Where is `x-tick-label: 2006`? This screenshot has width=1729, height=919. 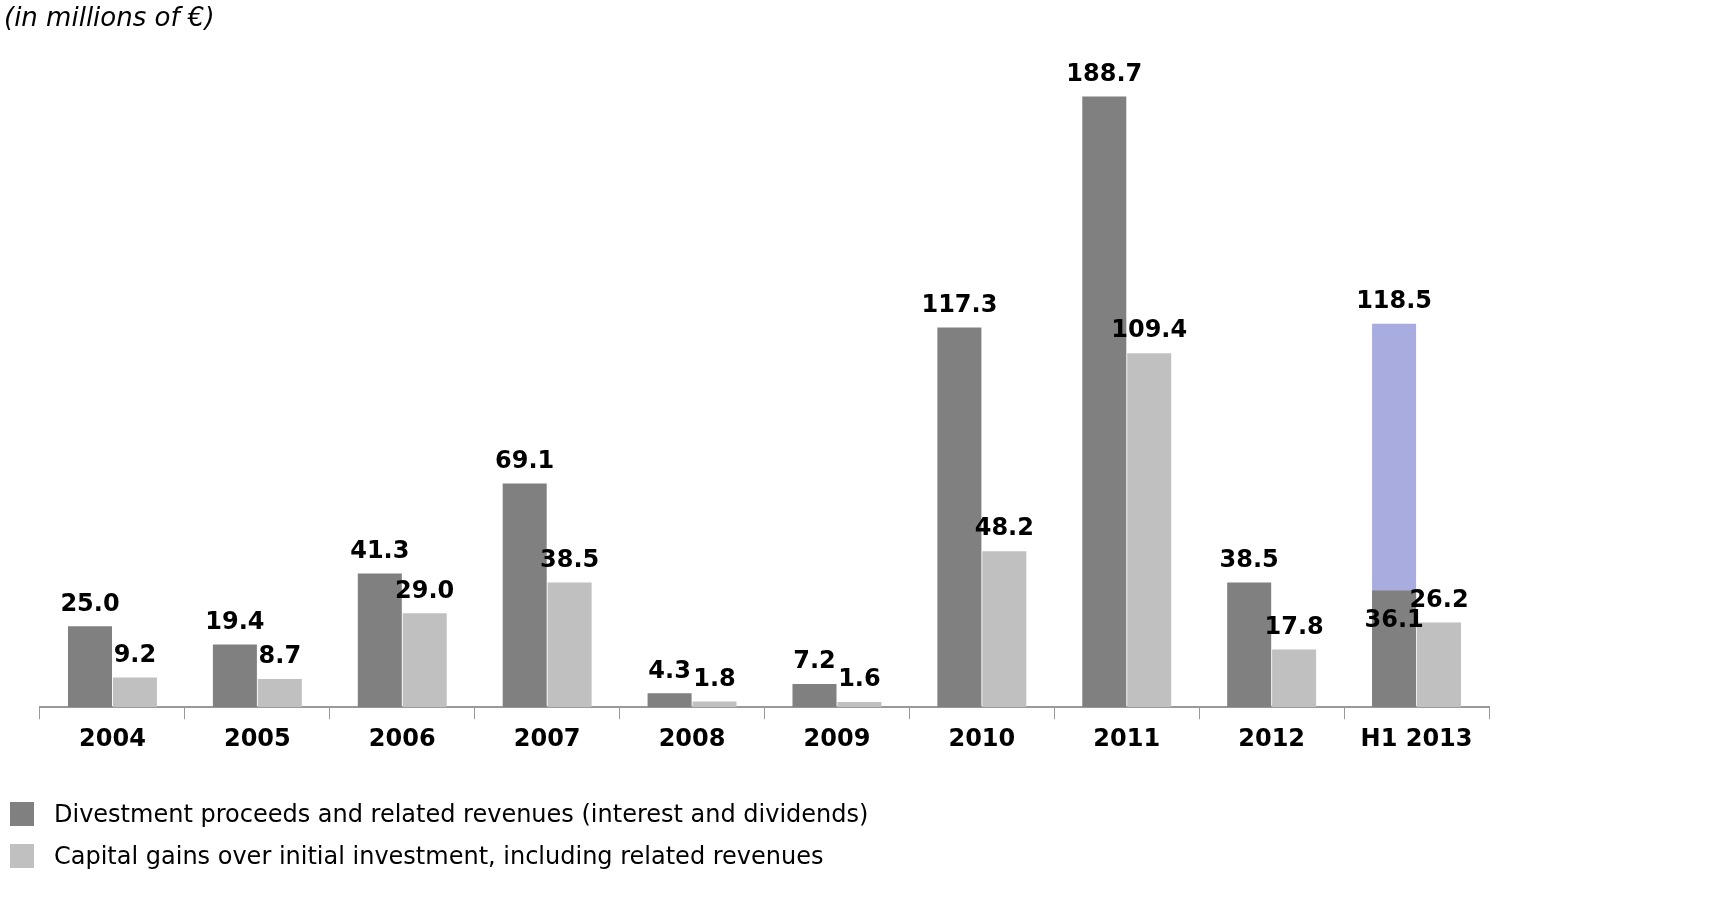 x-tick-label: 2006 is located at coordinates (402, 737).